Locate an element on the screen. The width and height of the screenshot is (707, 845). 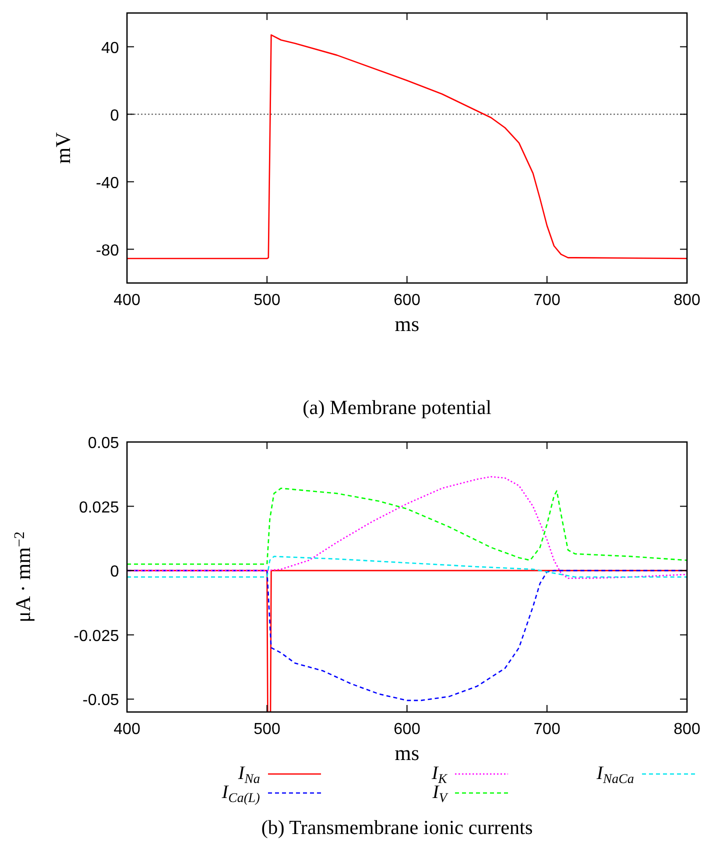
y-tick-label: -40 is located at coordinates (108, 183).